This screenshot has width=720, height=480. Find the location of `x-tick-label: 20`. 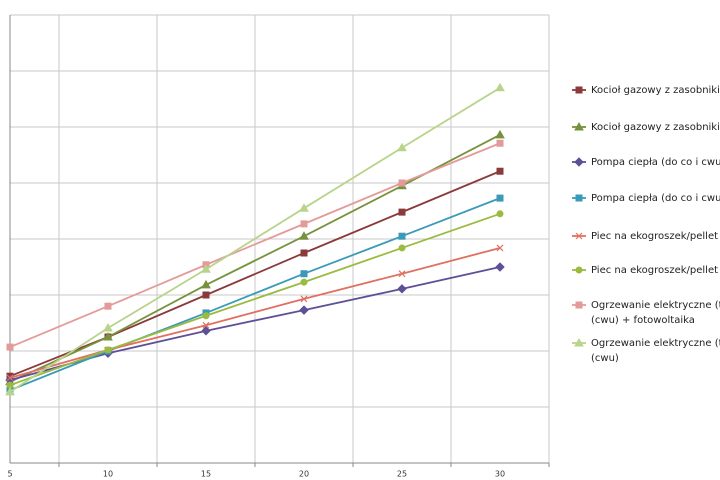

x-tick-label: 20 is located at coordinates (304, 474).